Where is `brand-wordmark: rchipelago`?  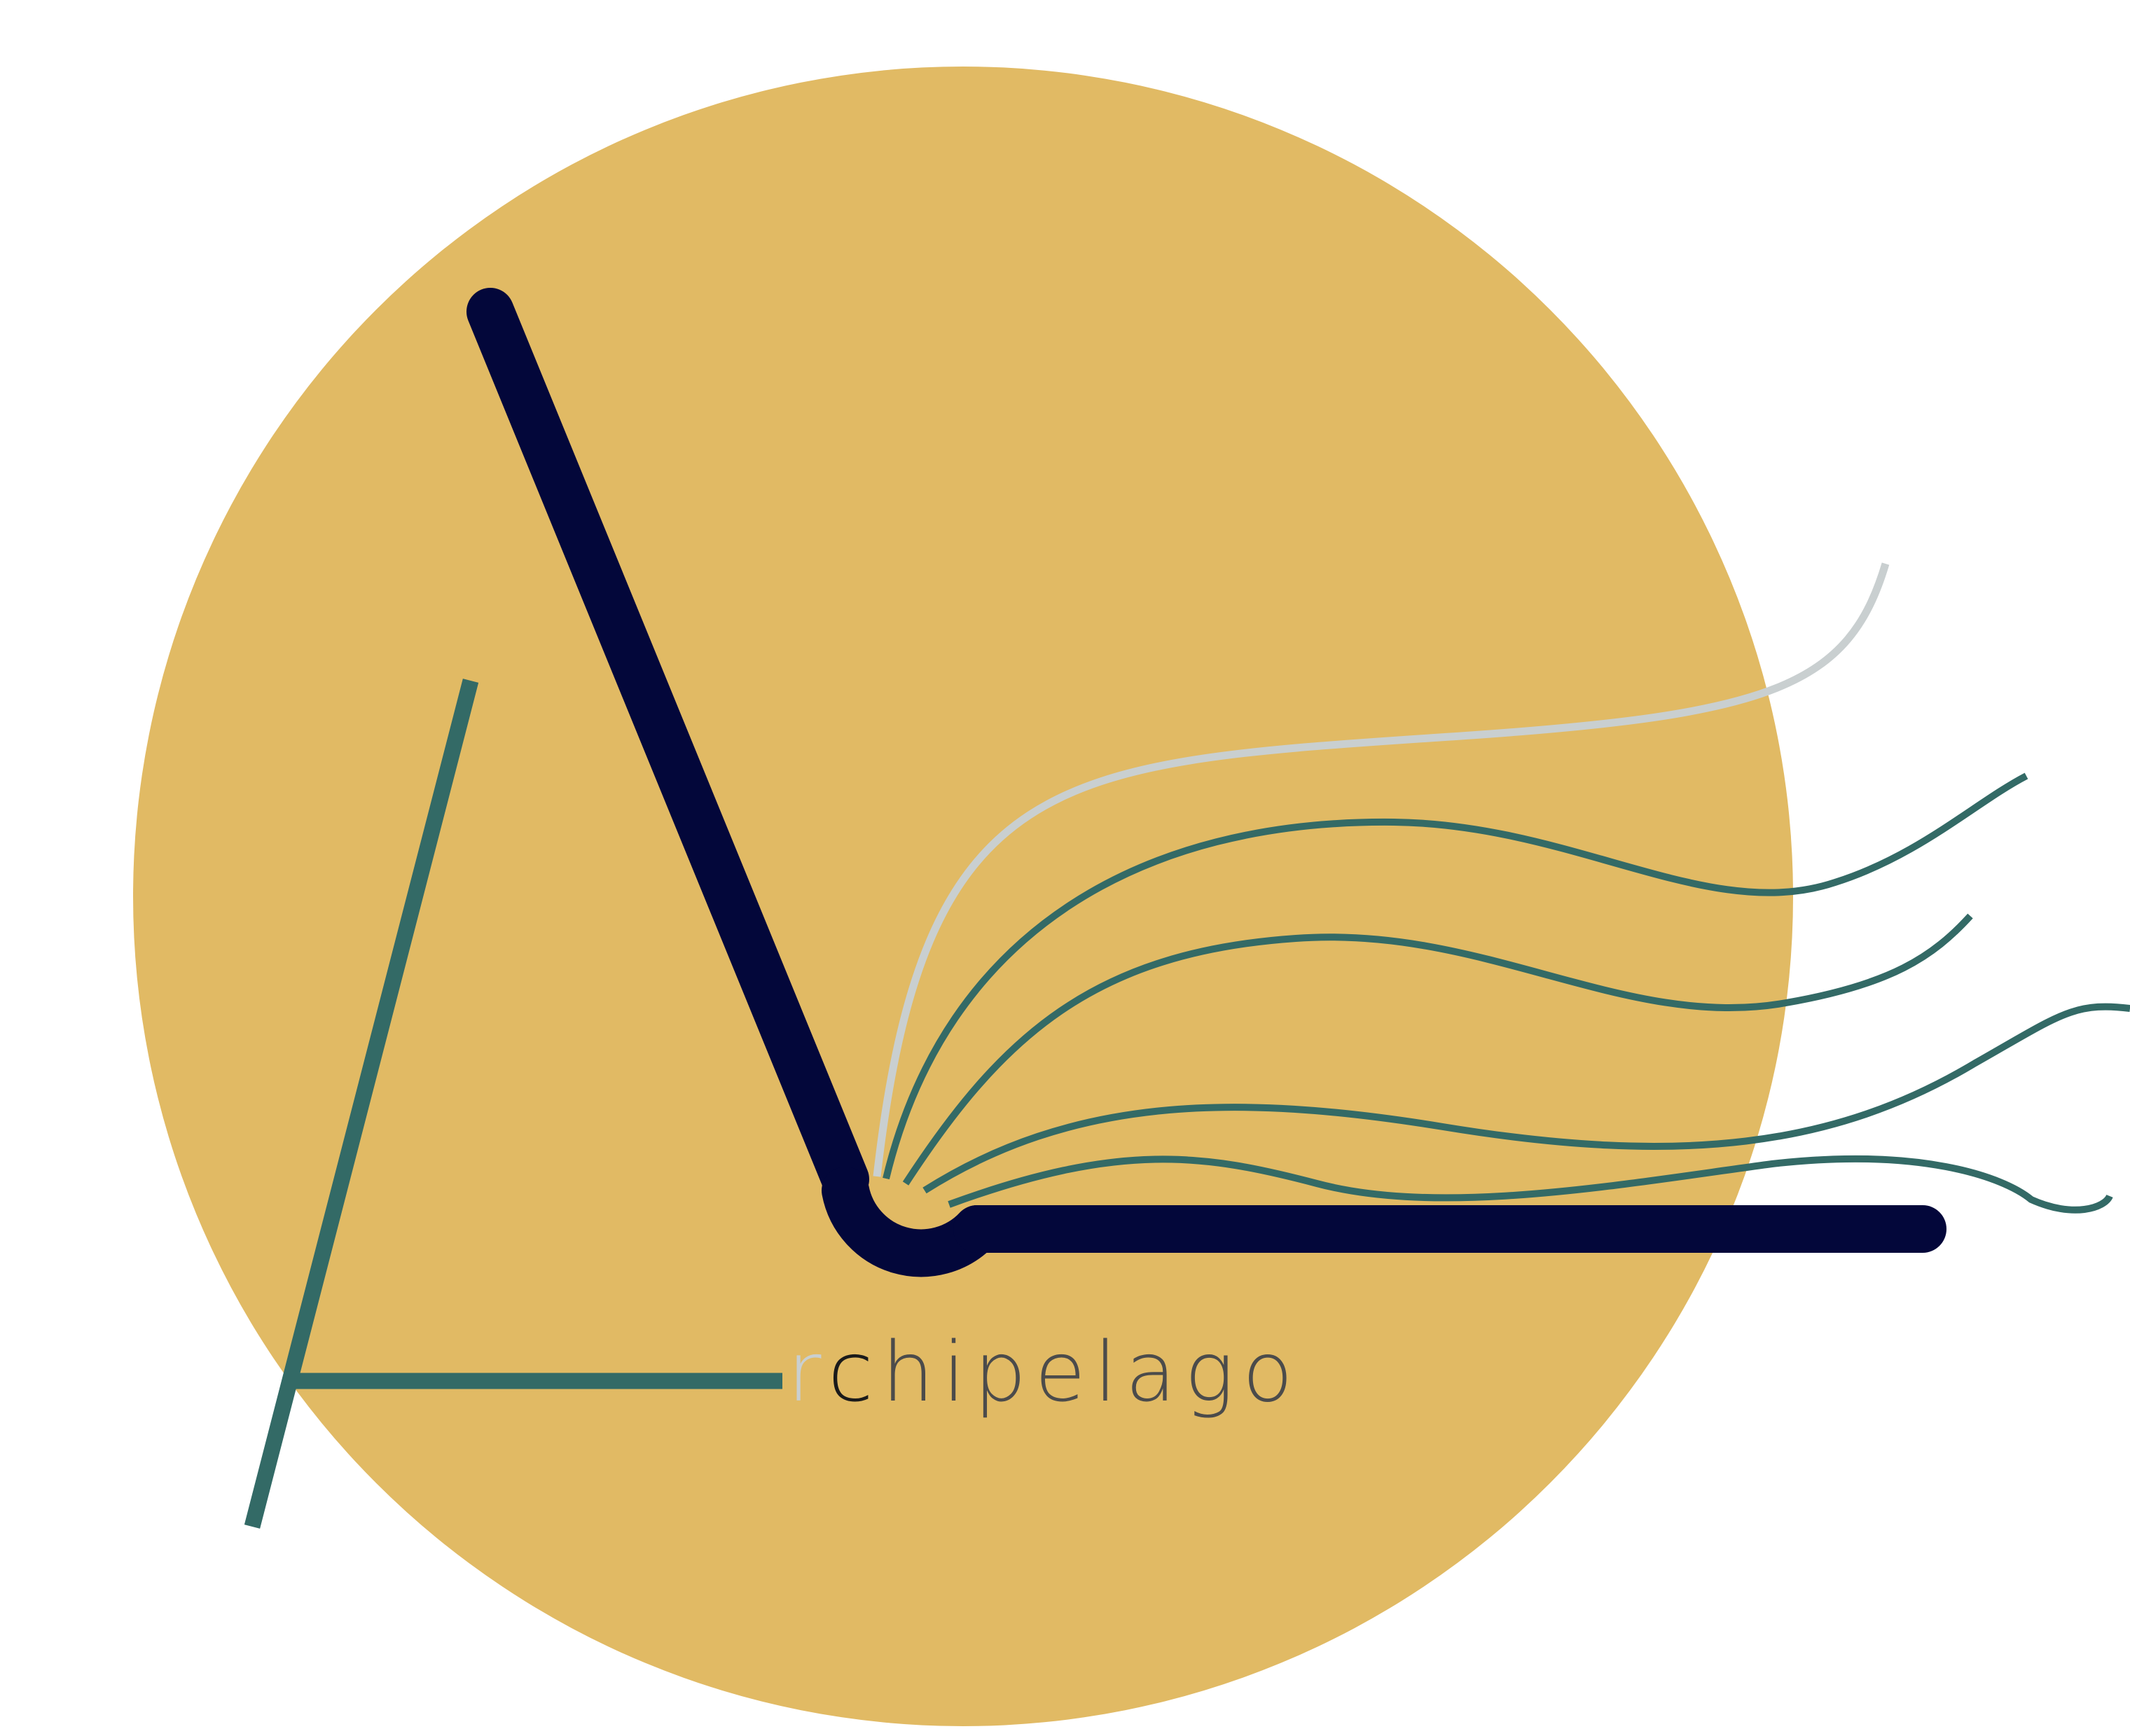
brand-wordmark: rchipelago is located at coordinates (1044, 1372).